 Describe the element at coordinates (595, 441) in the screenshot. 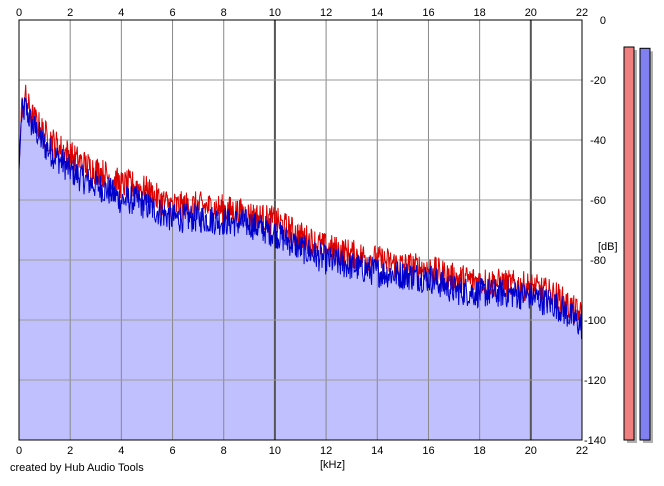

I see `y-tick-label: -140` at that location.